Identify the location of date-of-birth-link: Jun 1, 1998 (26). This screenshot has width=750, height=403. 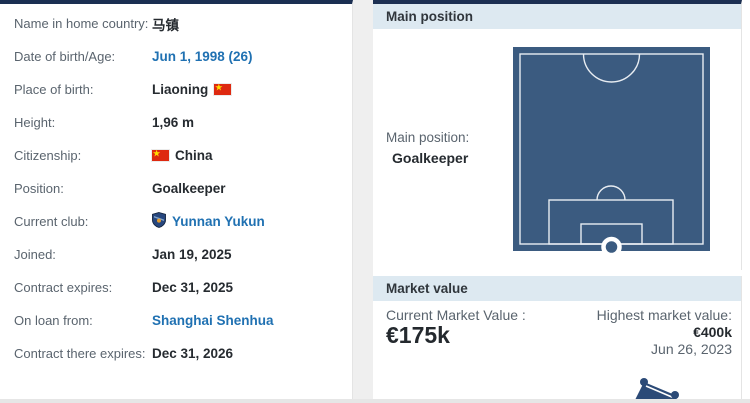
(202, 56).